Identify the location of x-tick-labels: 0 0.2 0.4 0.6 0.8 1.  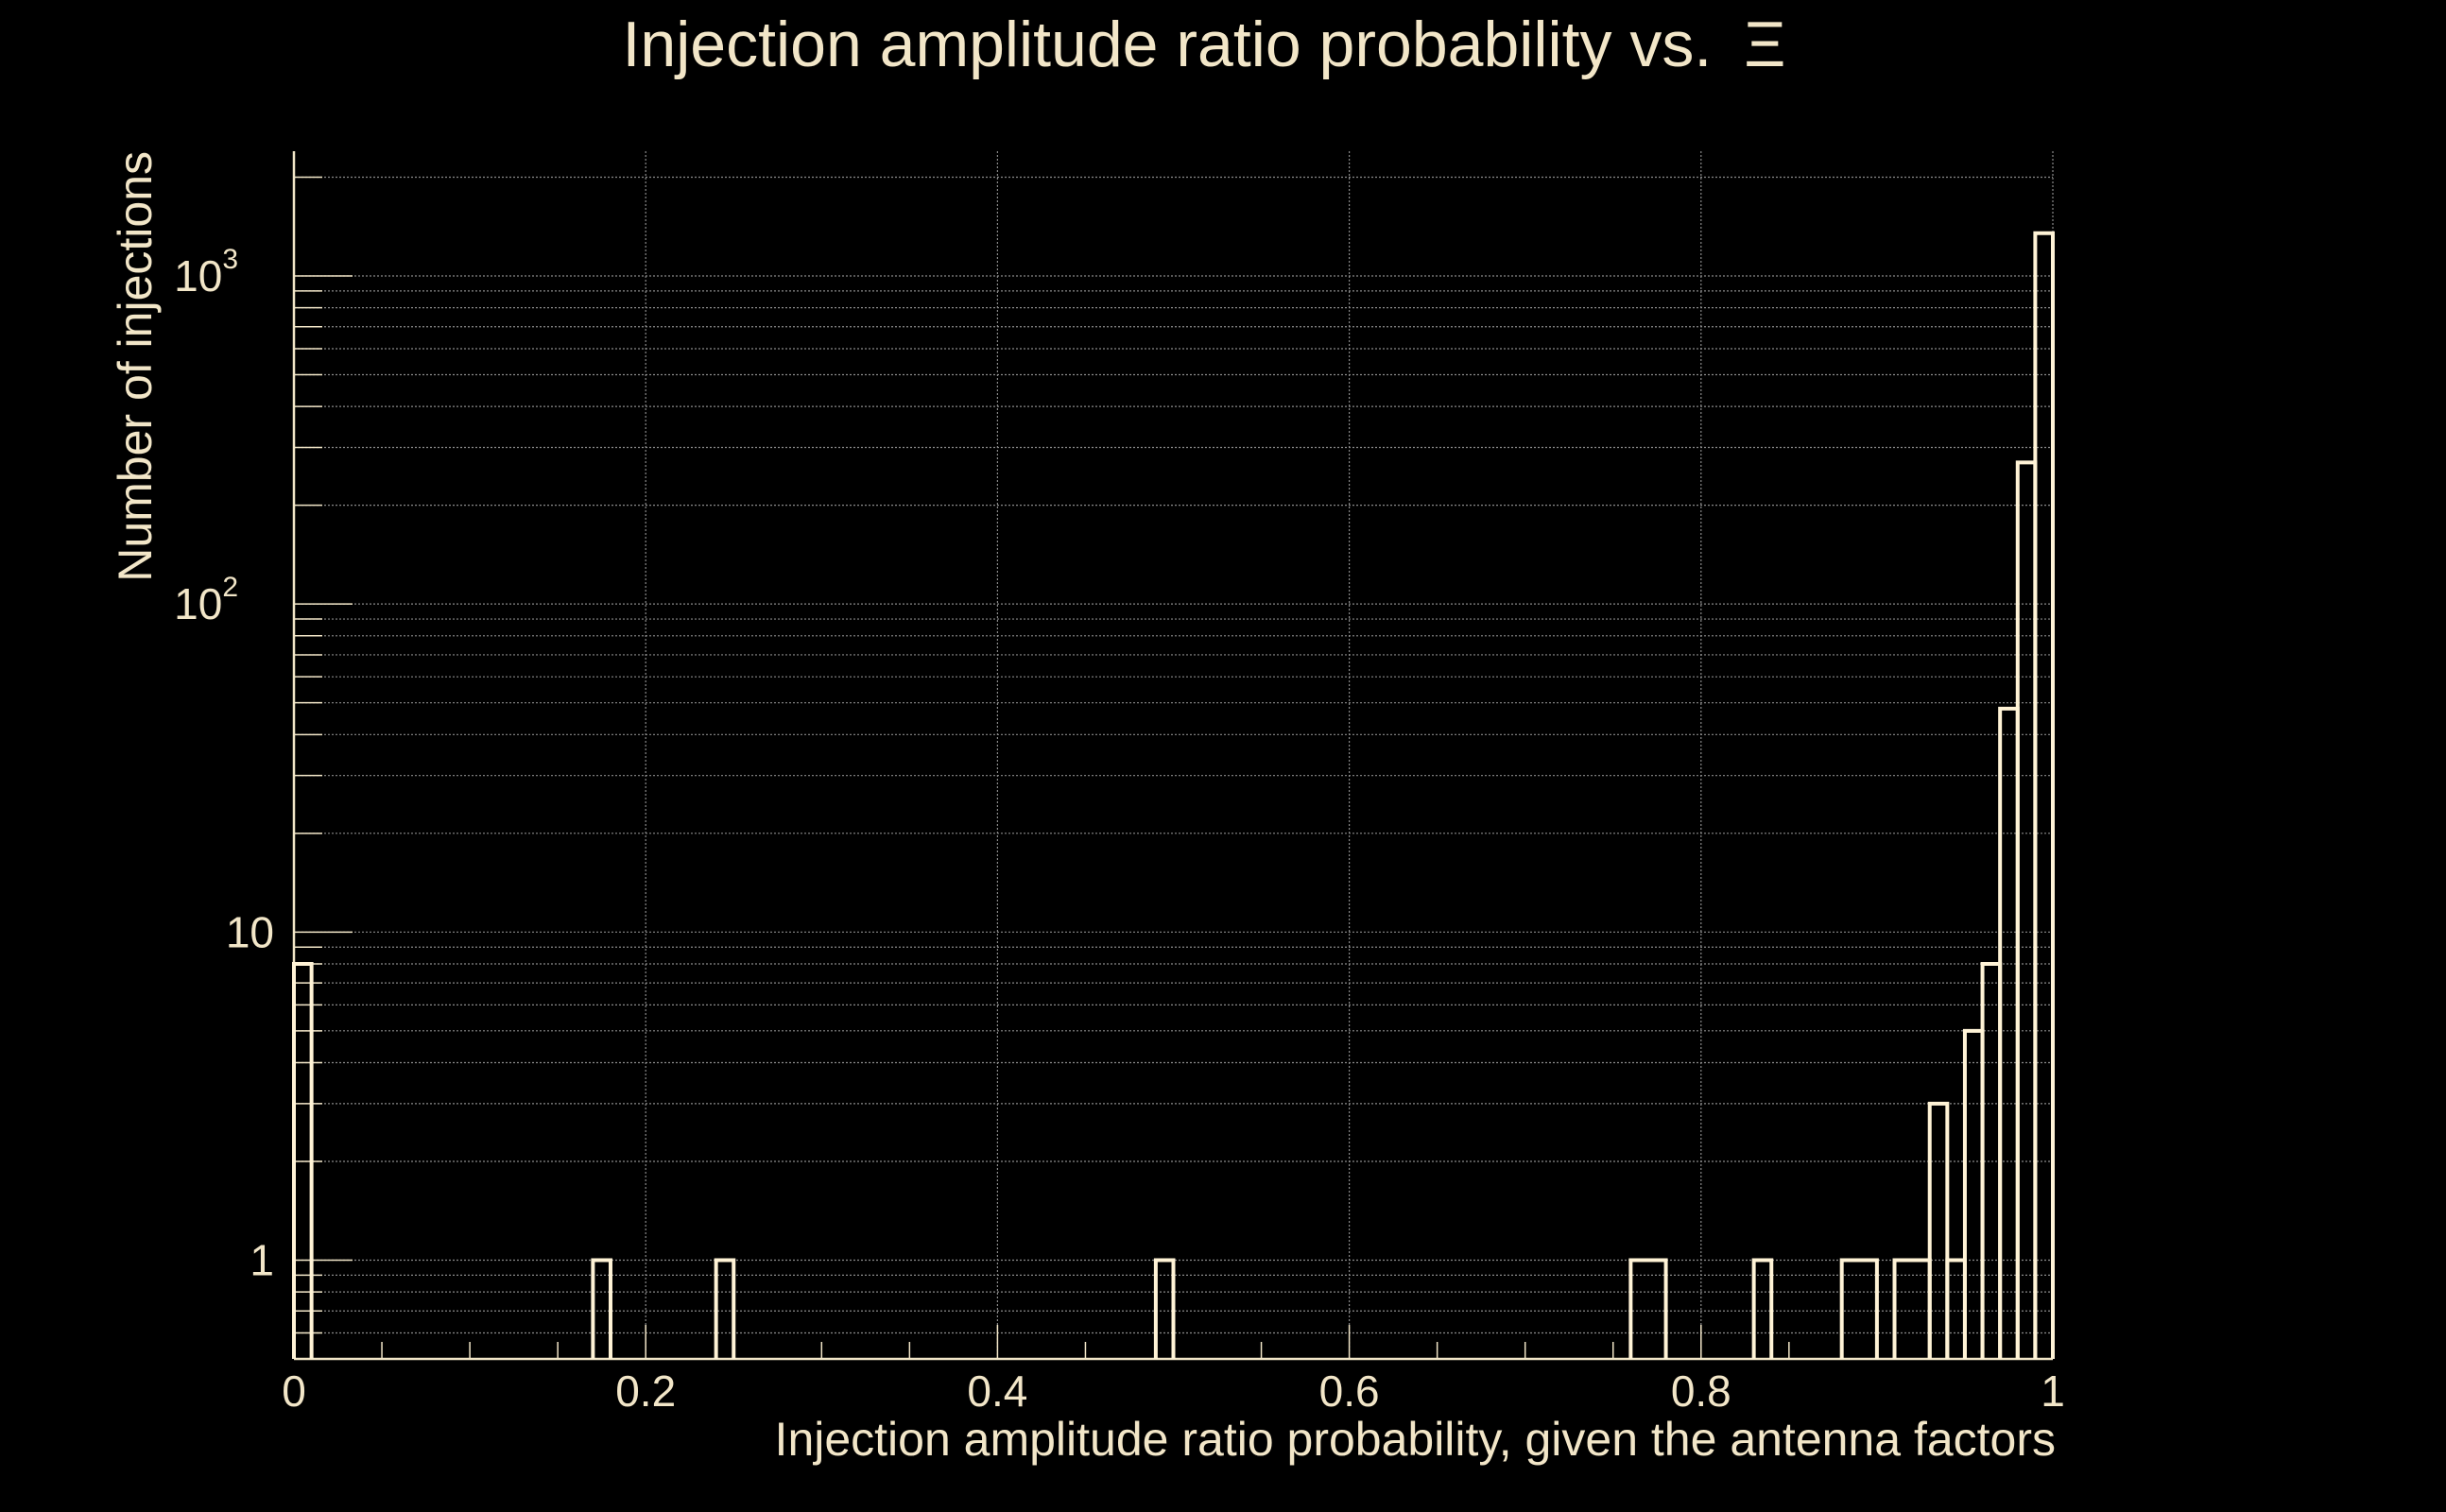
(1173, 1391).